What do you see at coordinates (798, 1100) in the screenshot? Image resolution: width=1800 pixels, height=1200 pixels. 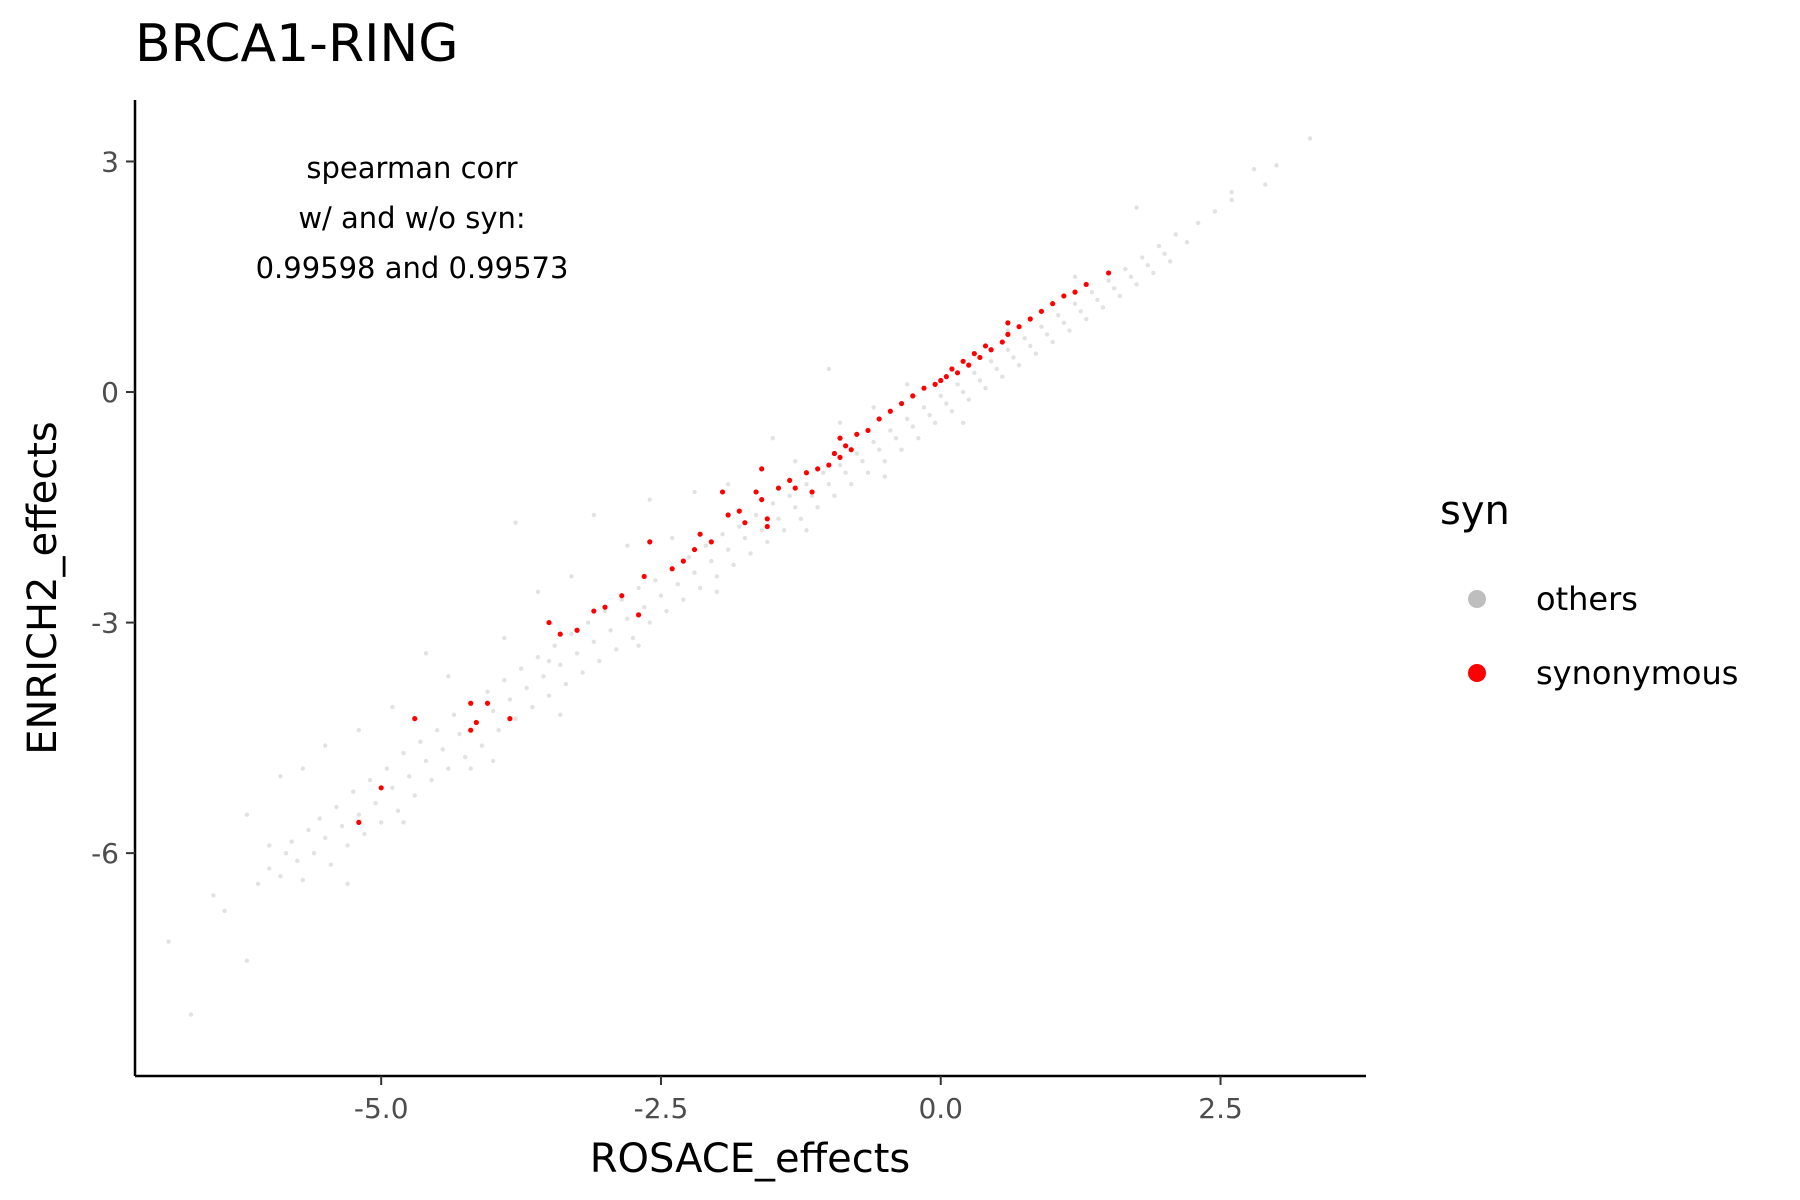 I see `x-axis-ticks: -5.0 -2.5 0.0 2.5` at bounding box center [798, 1100].